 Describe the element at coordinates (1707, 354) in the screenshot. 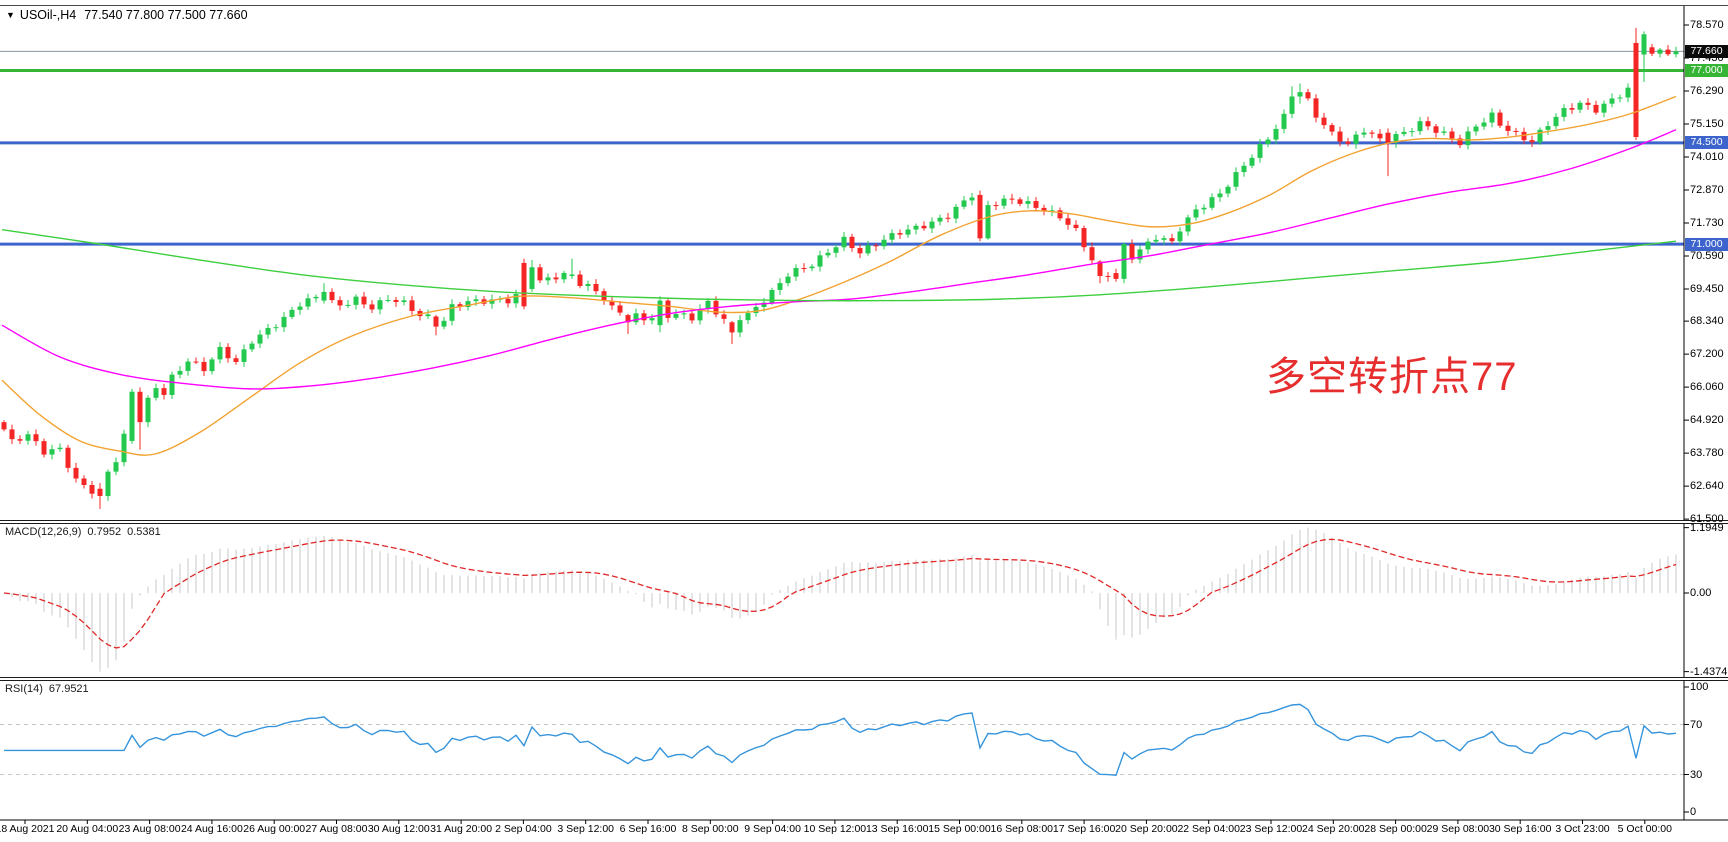

I see `price-tick-label: 67.200` at that location.